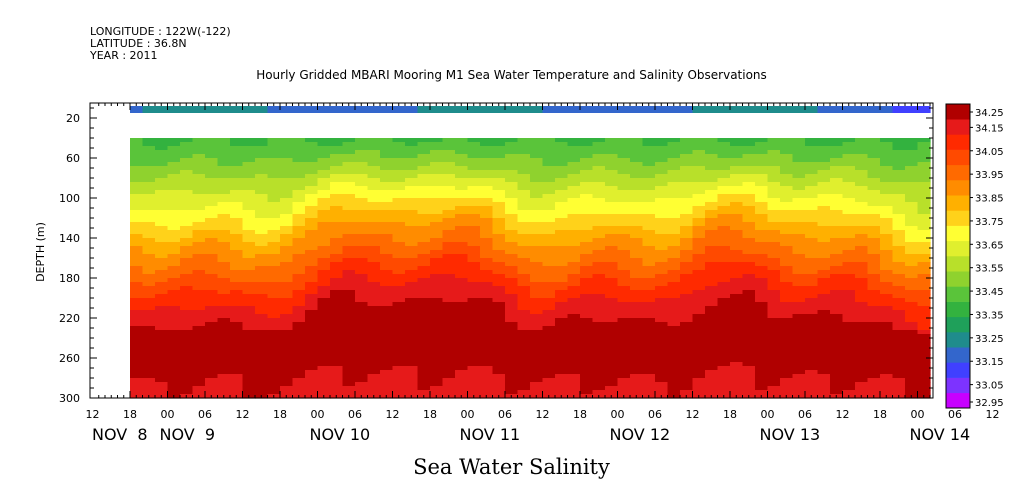 The image size is (1009, 504). I want to click on colorbar-swatch, so click(958, 127).